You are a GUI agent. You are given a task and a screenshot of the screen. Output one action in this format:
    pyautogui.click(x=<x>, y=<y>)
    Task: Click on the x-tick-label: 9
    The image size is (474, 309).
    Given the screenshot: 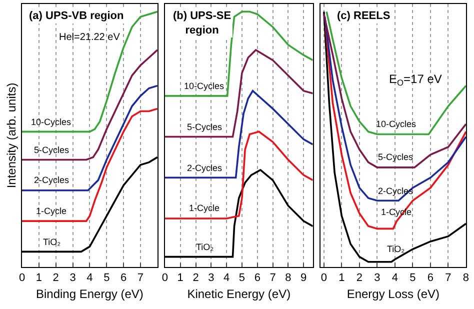 What is the action you would take?
    pyautogui.click(x=303, y=278)
    